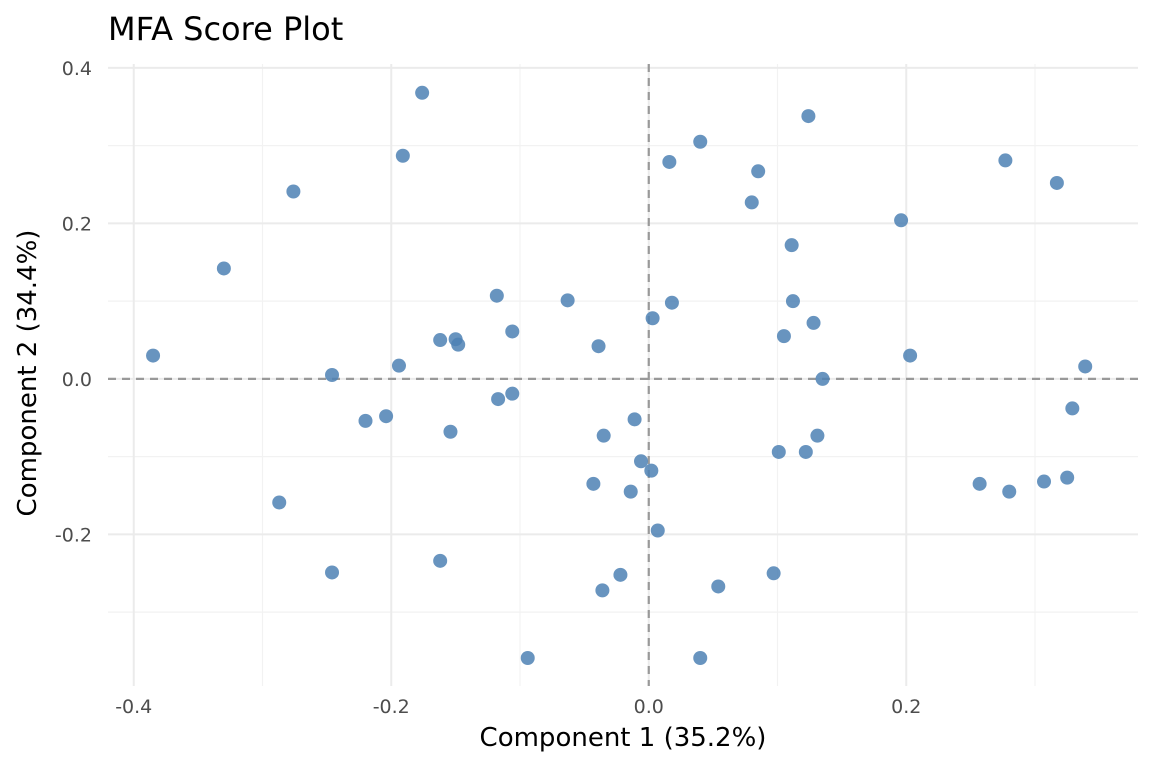  Describe the element at coordinates (906, 707) in the screenshot. I see `x-tick-label: 0.2` at that location.